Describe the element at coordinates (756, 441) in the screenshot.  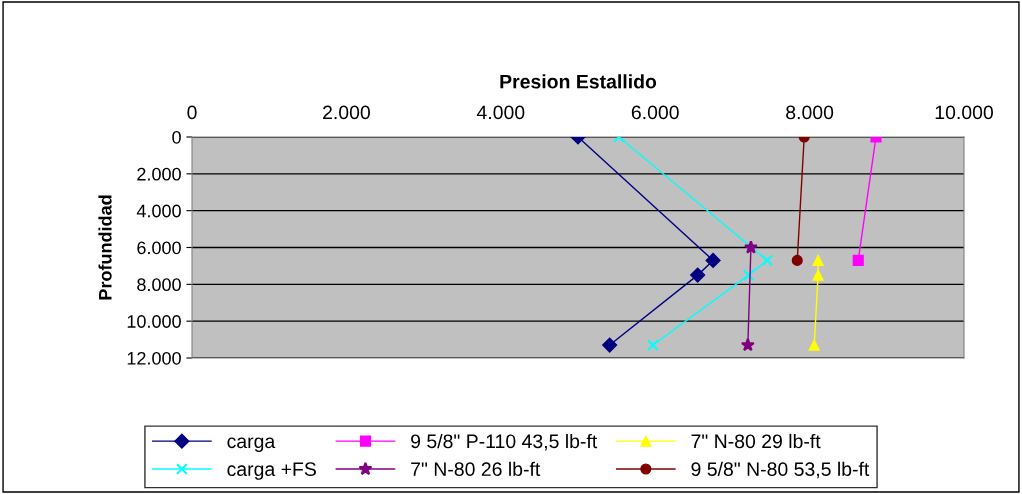
I see `legend-label: 7" N-80 29 lb-ft` at that location.